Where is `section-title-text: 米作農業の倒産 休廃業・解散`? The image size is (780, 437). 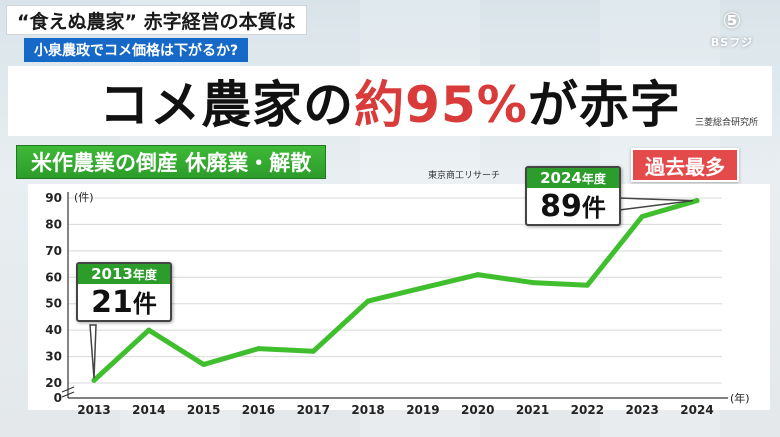
section-title-text: 米作農業の倒産 休廃業・解散 is located at coordinates (171, 163).